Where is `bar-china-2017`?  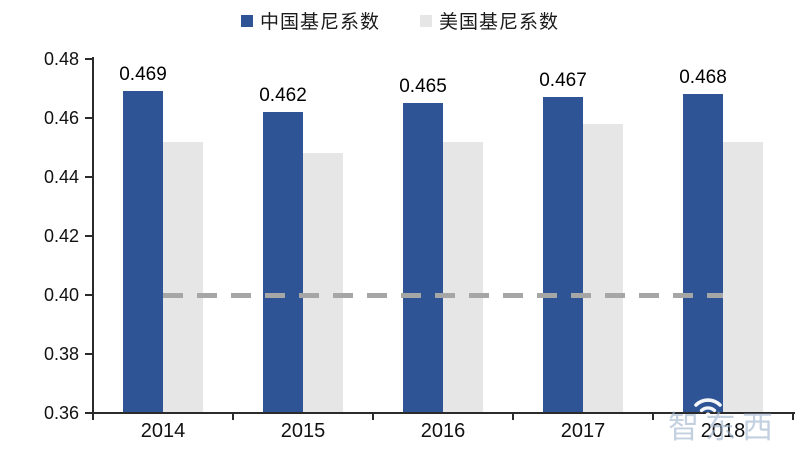
bar-china-2017 is located at coordinates (563, 254).